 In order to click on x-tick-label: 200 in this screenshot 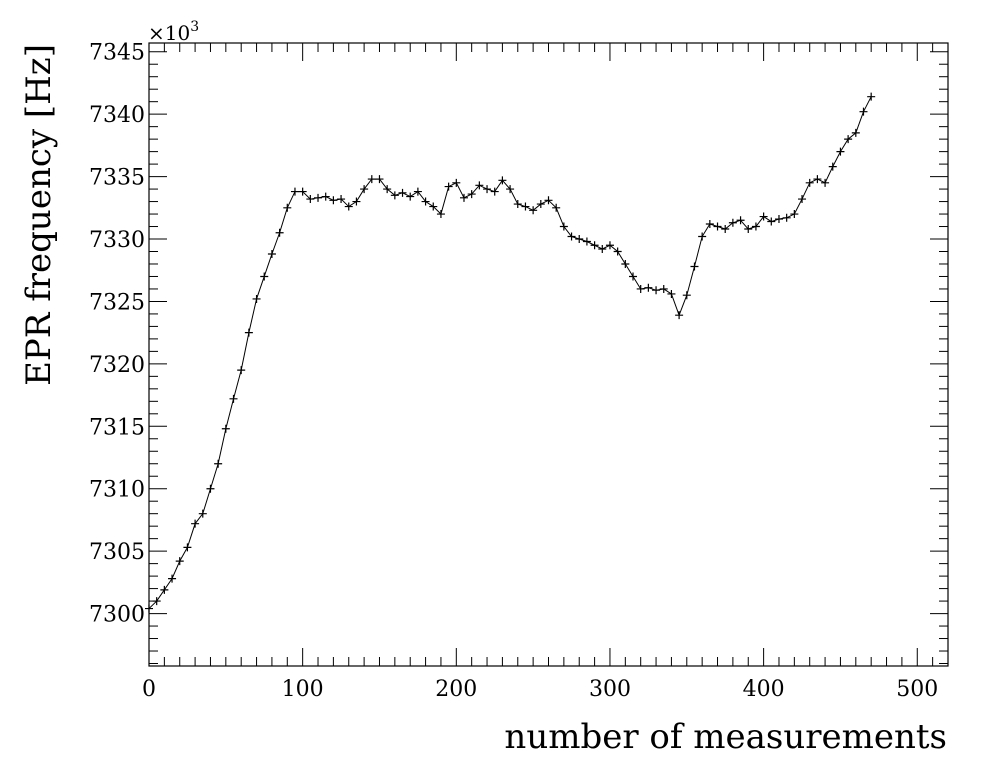, I will do `click(456, 689)`.